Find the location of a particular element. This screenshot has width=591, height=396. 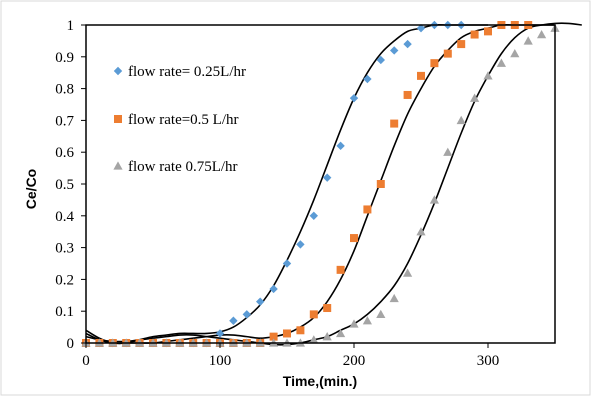

y-tick-label: 1 is located at coordinates (71, 26).